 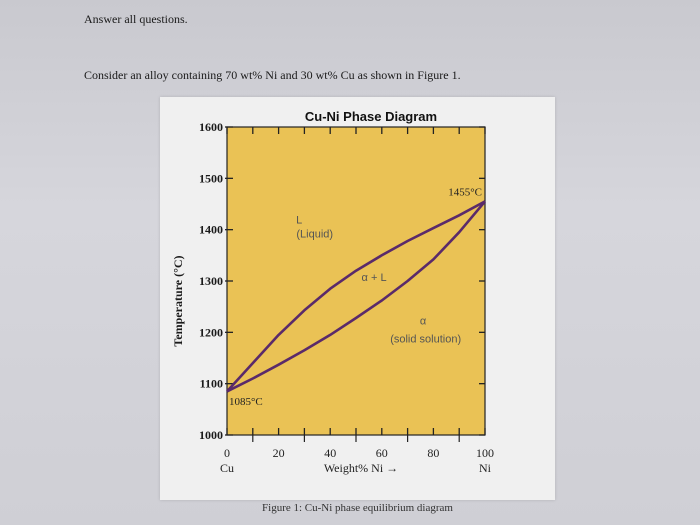 What do you see at coordinates (279, 453) in the screenshot?
I see `x-tick-label: 20` at bounding box center [279, 453].